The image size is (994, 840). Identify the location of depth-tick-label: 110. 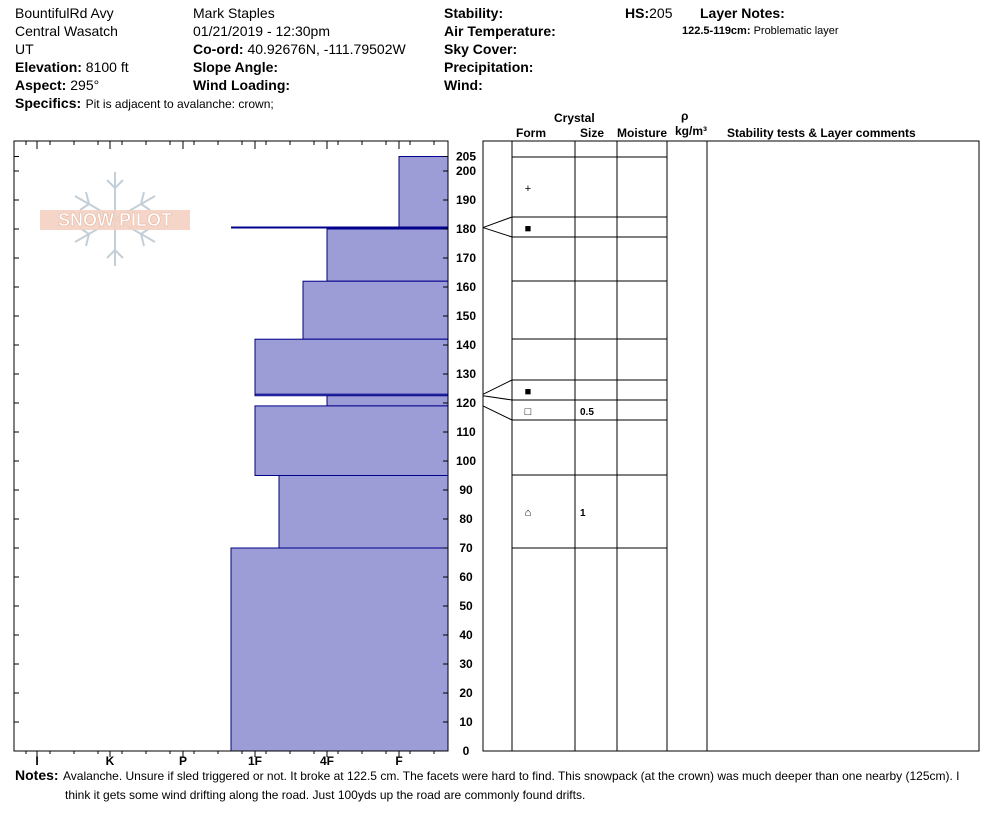
(466, 432).